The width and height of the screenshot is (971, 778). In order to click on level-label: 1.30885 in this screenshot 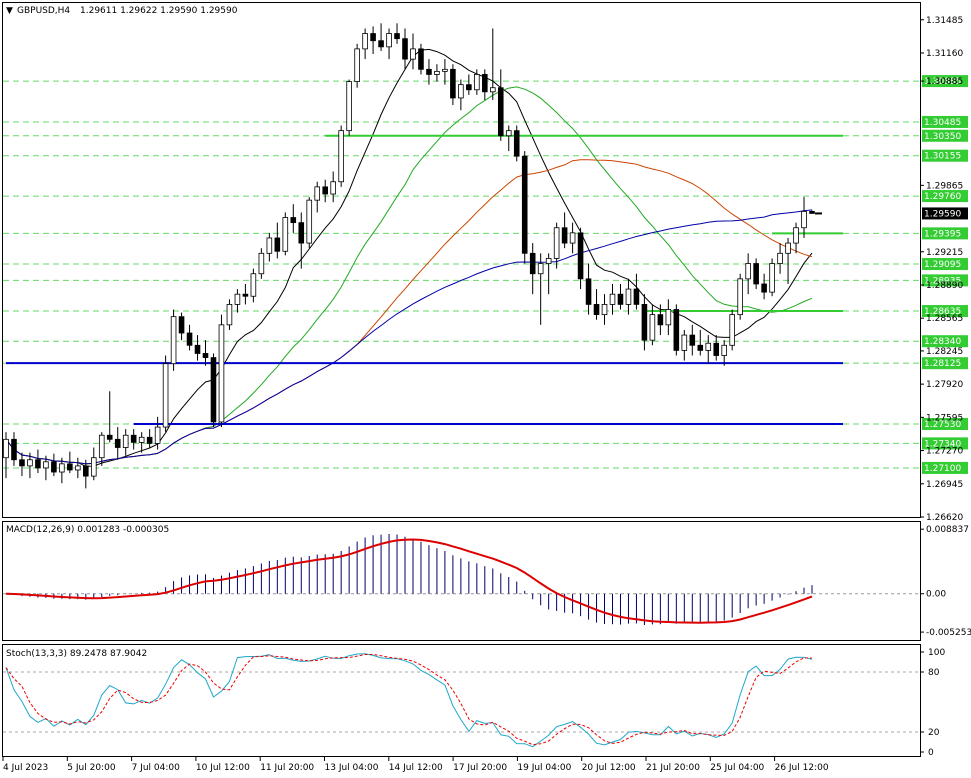, I will do `click(942, 82)`.